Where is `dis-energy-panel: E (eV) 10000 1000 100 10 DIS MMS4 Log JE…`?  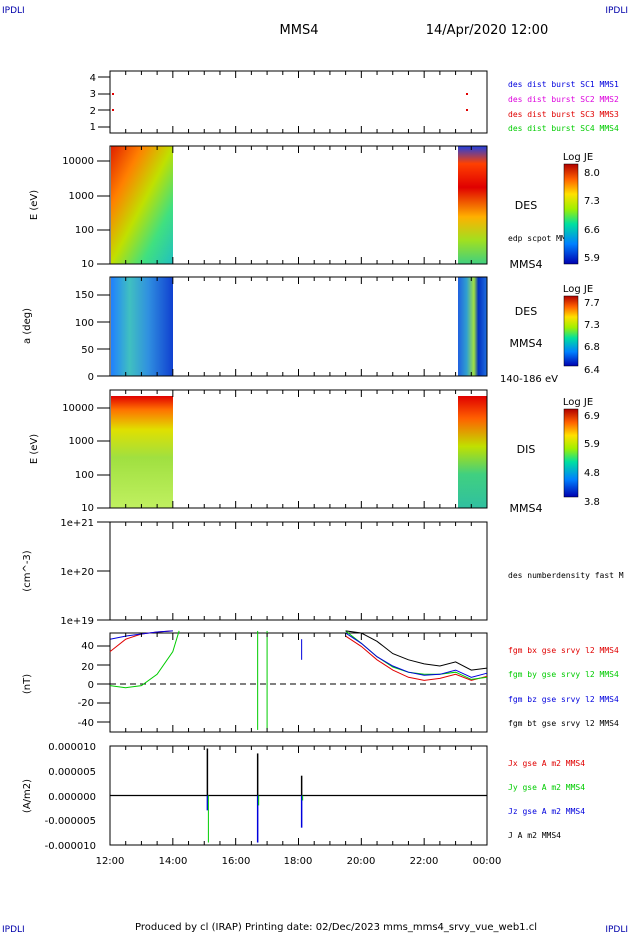 dis-energy-panel: E (eV) 10000 1000 100 10 DIS MMS4 Log JE… is located at coordinates (314, 452).